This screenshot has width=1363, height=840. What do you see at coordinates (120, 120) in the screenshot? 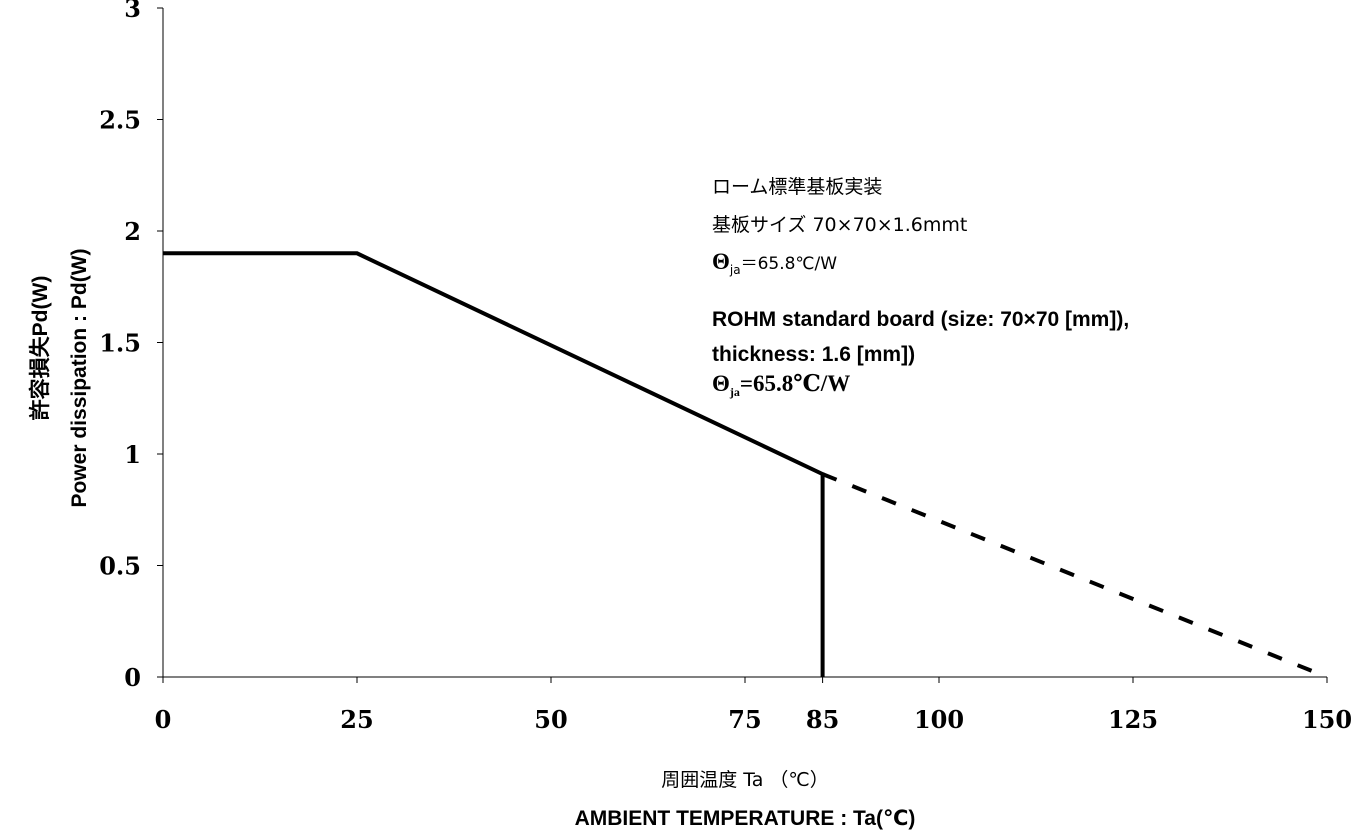
I see `y-tick-label: 2.5` at bounding box center [120, 120].